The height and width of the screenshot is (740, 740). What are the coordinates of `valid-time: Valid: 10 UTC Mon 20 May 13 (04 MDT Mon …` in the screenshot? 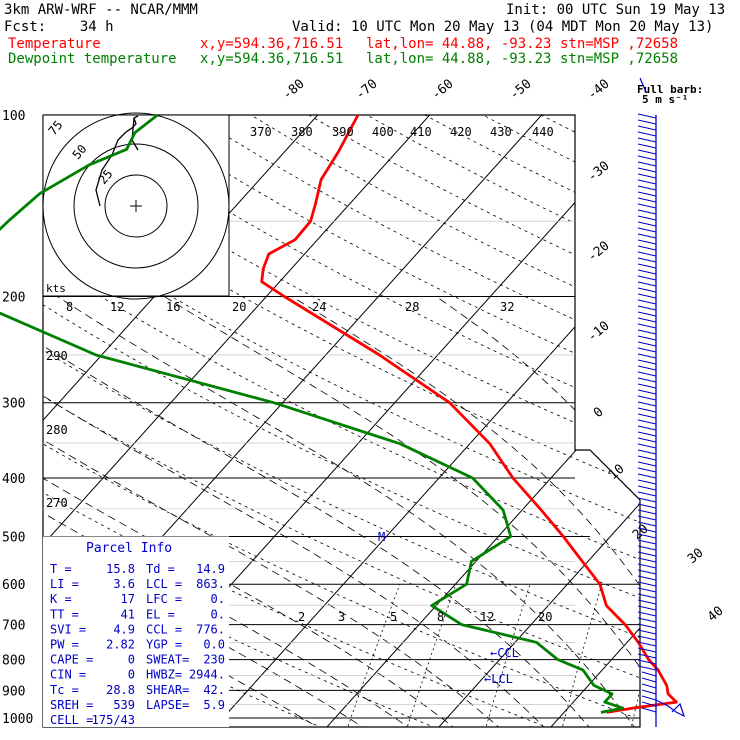 It's located at (503, 27).